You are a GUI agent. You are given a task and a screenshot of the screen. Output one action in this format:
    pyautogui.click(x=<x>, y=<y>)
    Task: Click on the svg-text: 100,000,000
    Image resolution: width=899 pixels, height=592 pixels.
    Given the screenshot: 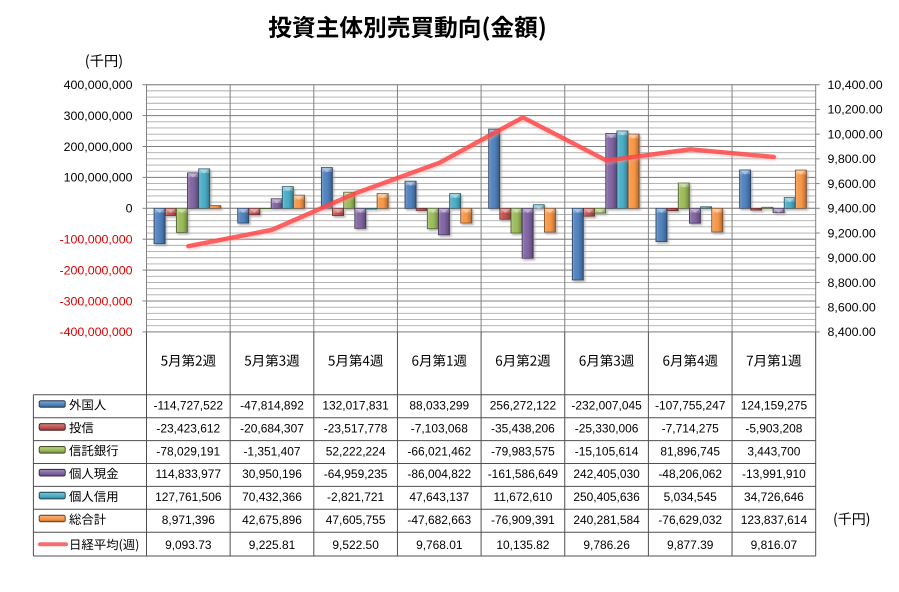 What is the action you would take?
    pyautogui.click(x=98, y=178)
    